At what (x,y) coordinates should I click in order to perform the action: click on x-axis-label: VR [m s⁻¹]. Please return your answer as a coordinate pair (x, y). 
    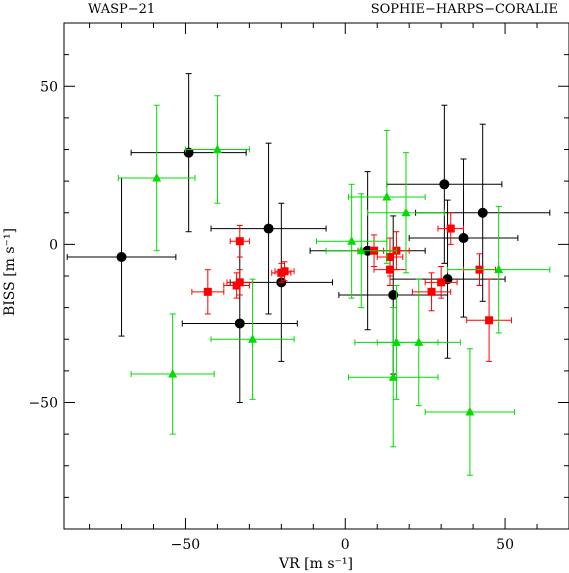
    Looking at the image, I should click on (315, 564).